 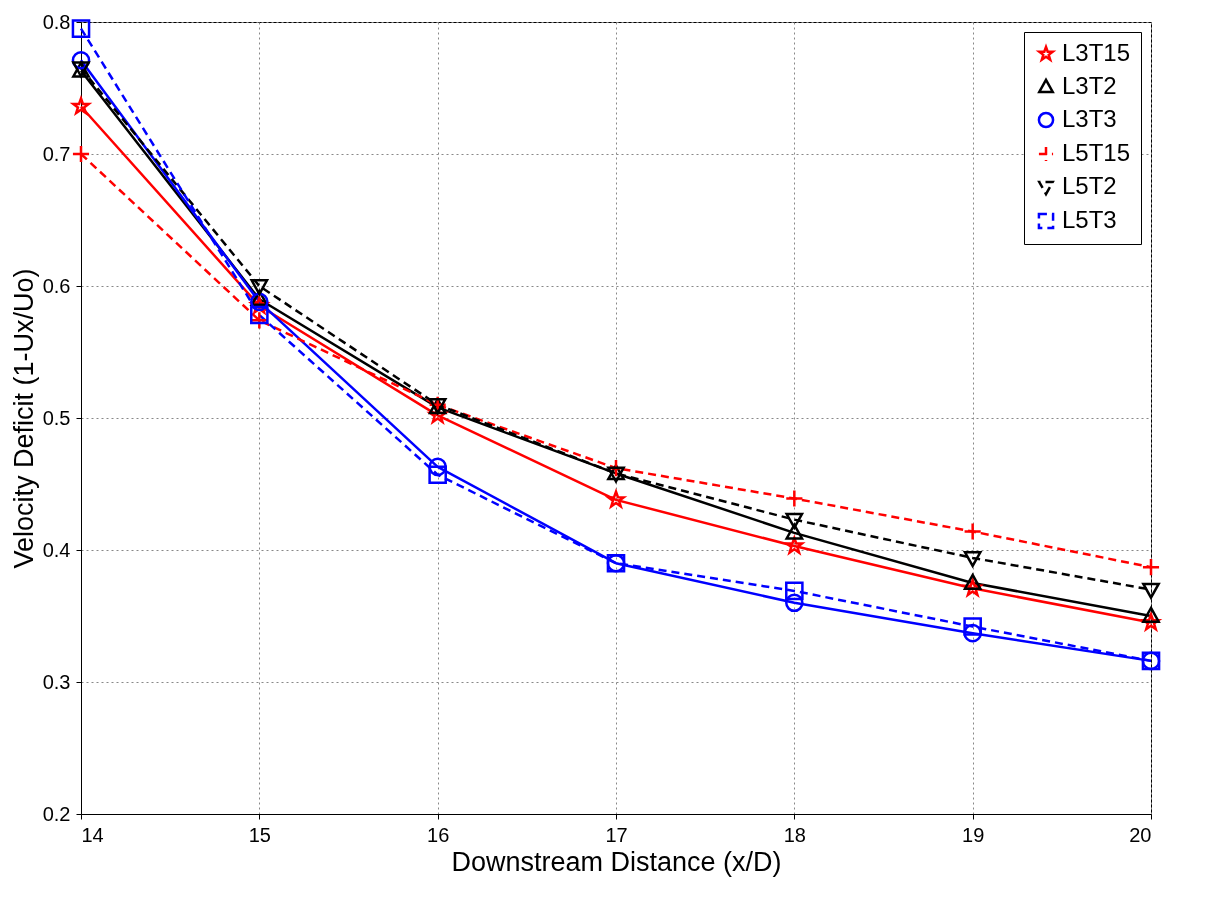 What do you see at coordinates (438, 834) in the screenshot?
I see `x-tick-label: 16` at bounding box center [438, 834].